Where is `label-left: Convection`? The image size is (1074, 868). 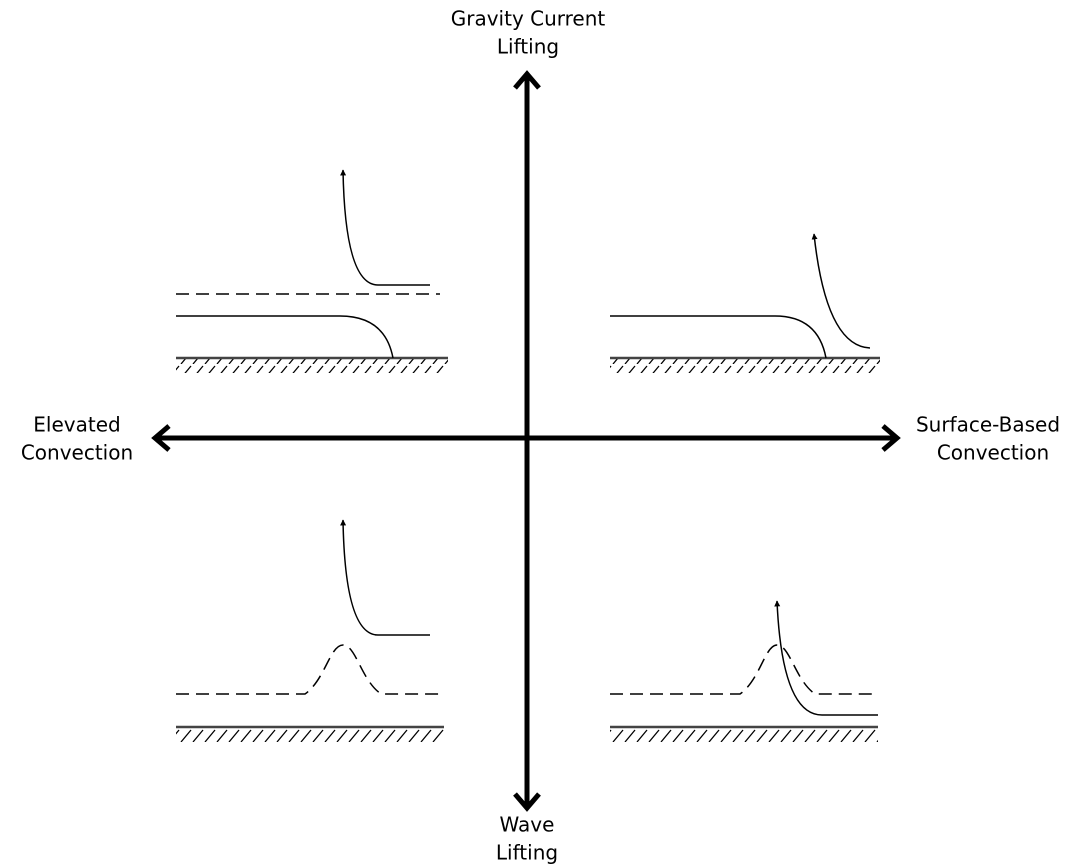 label-left: Convection is located at coordinates (77, 453).